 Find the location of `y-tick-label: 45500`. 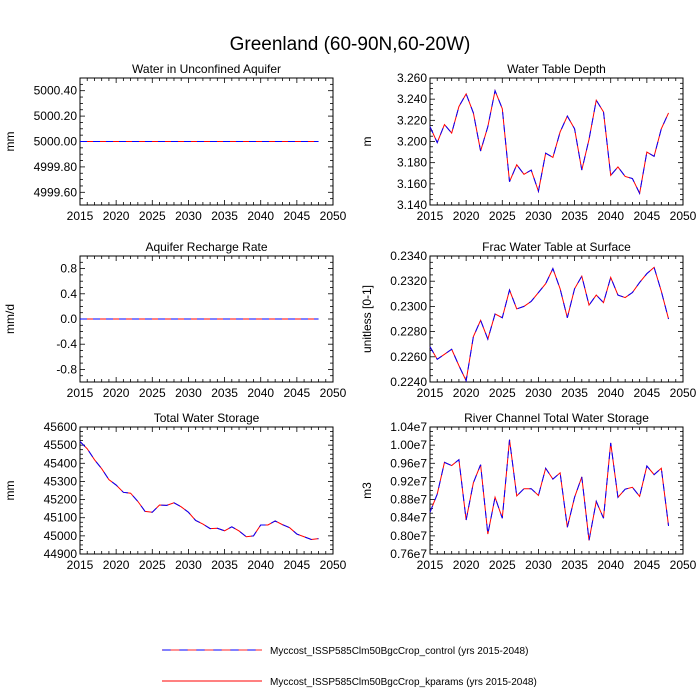

y-tick-label: 45500 is located at coordinates (61, 445).